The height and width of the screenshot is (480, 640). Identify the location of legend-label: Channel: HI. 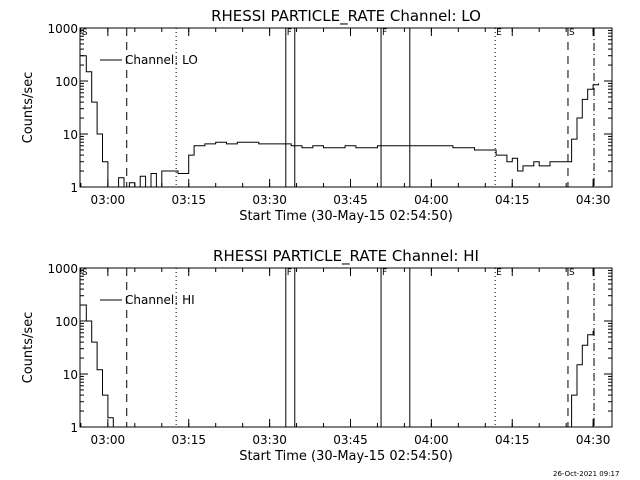
(160, 300).